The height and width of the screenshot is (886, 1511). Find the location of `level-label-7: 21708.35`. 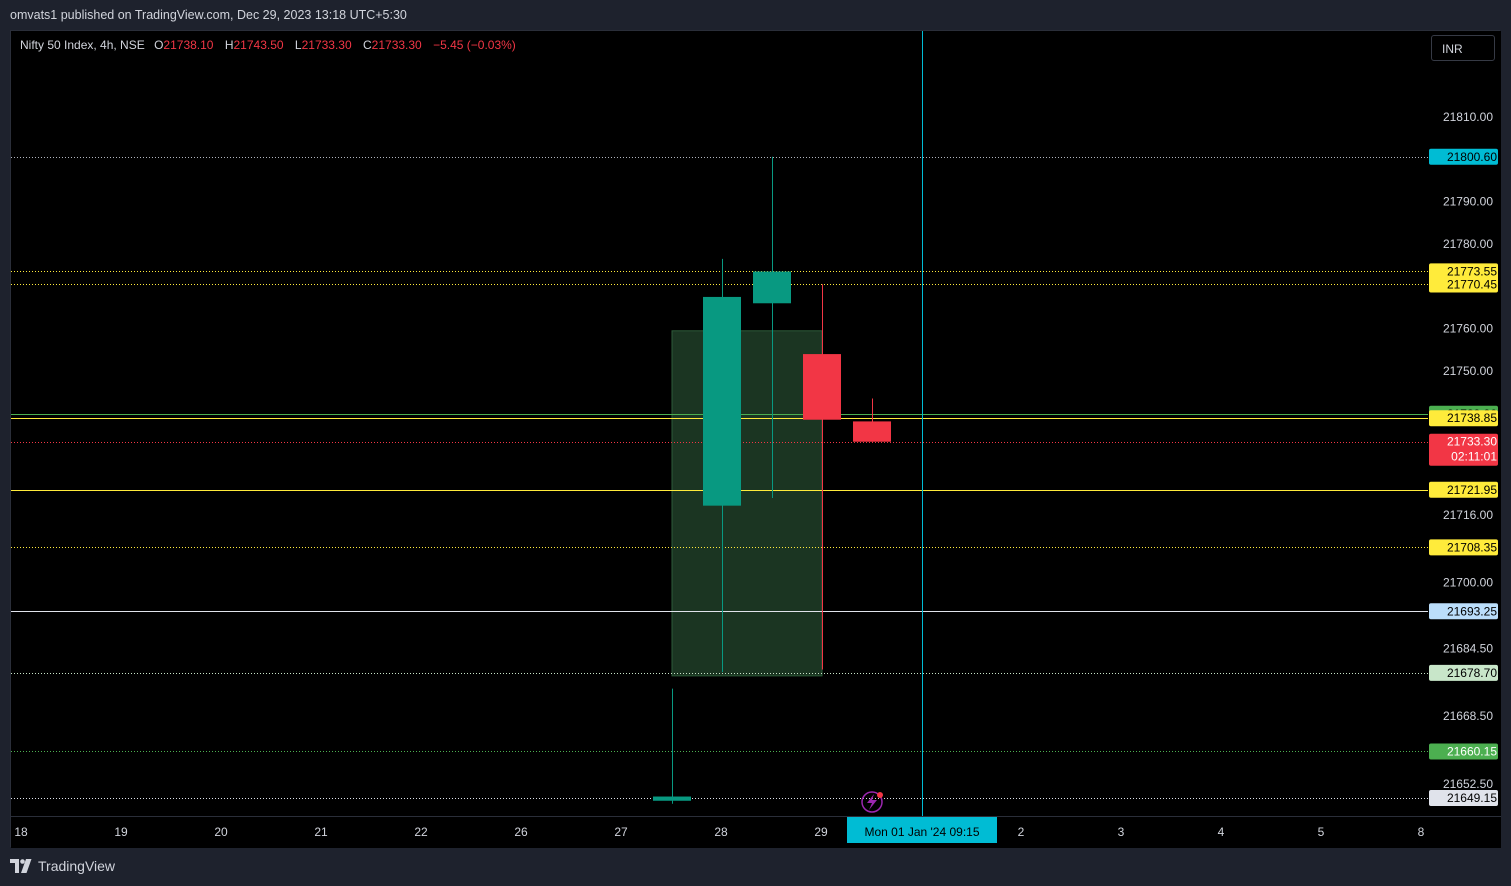

level-label-7: 21708.35 is located at coordinates (1472, 547).